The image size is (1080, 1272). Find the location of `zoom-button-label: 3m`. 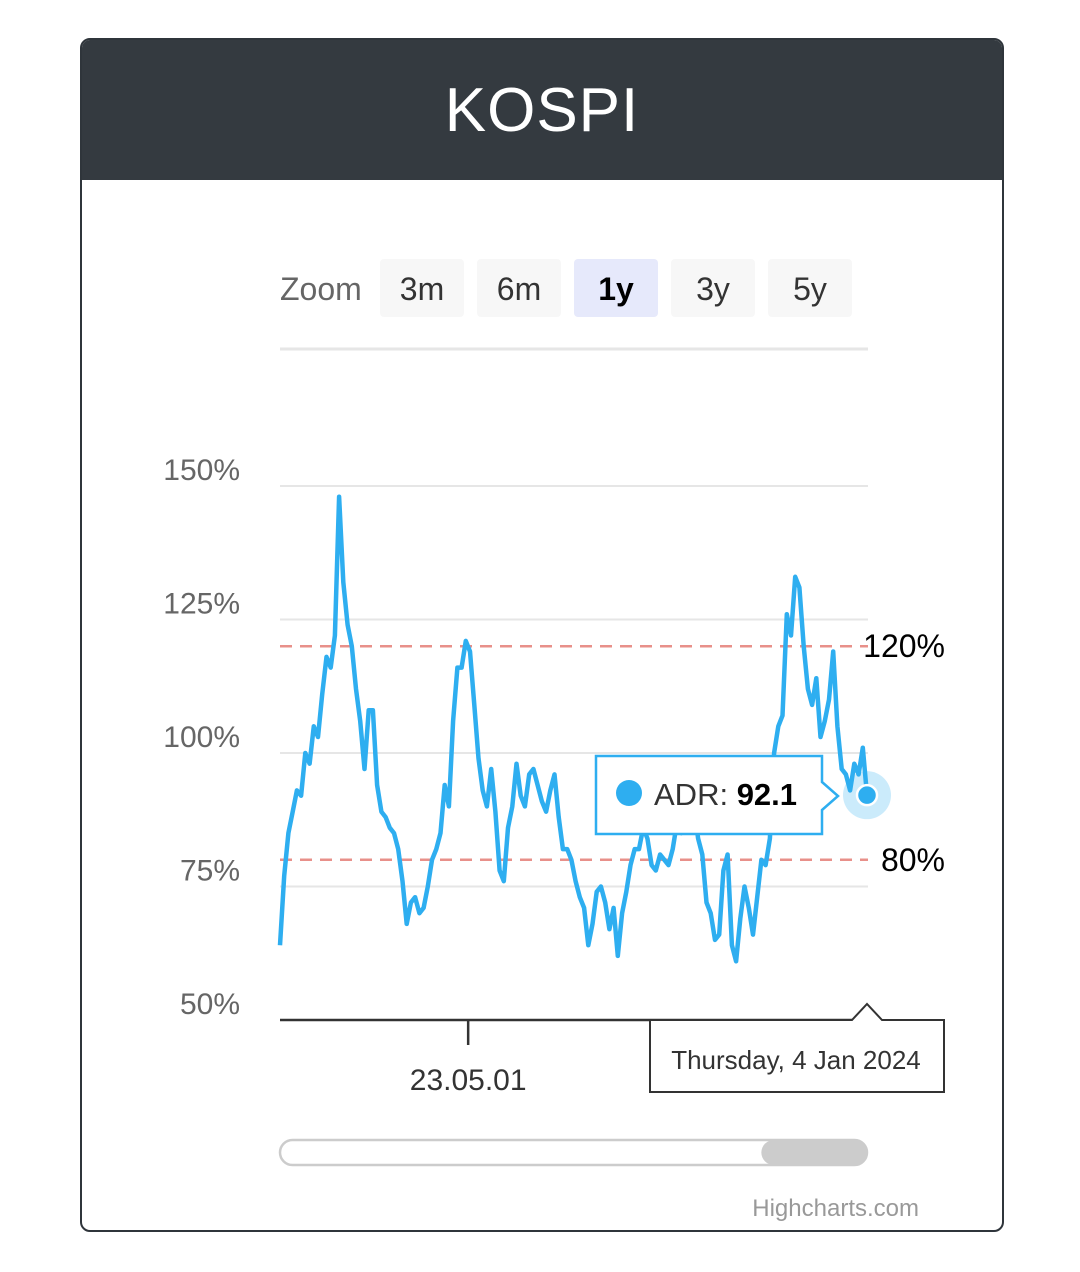

zoom-button-label: 3m is located at coordinates (422, 289).